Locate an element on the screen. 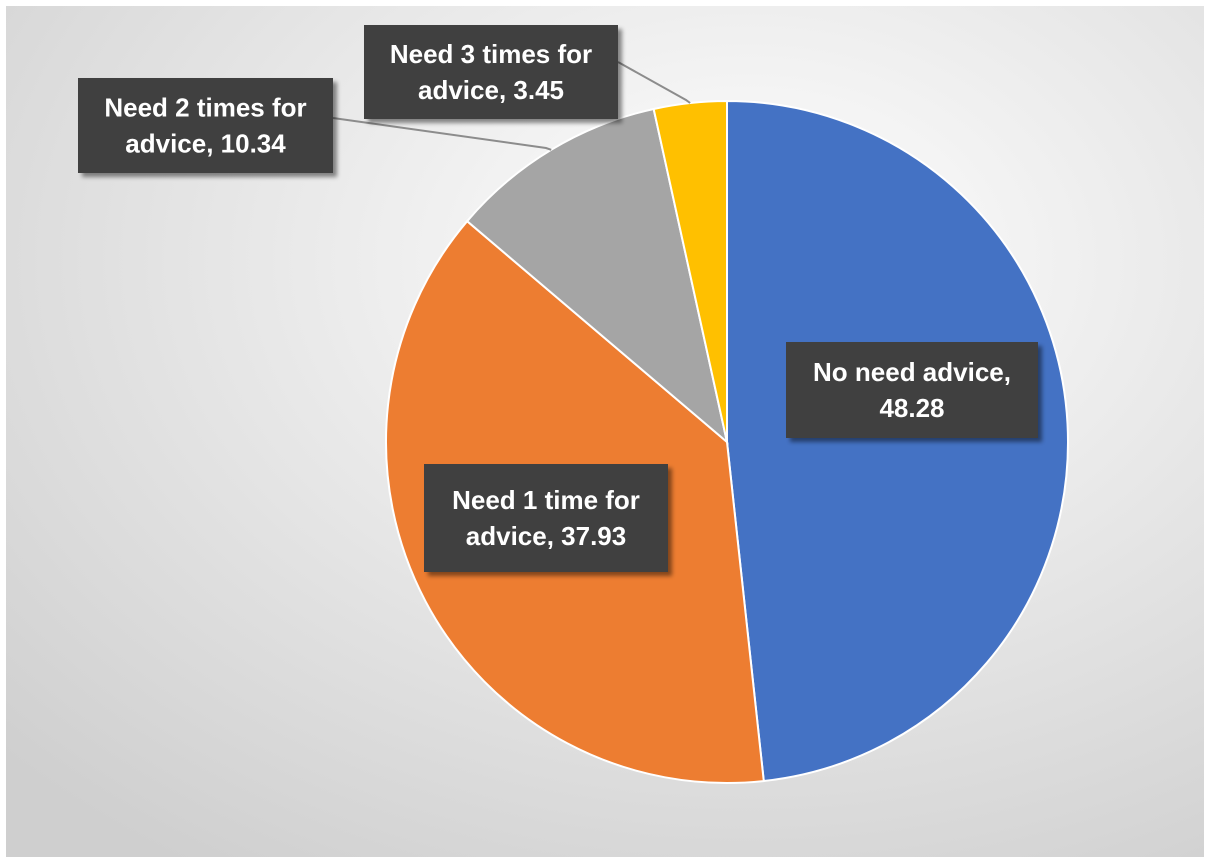 Image resolution: width=1210 pixels, height=863 pixels. pie-slice-need-3-times is located at coordinates (690, 271).